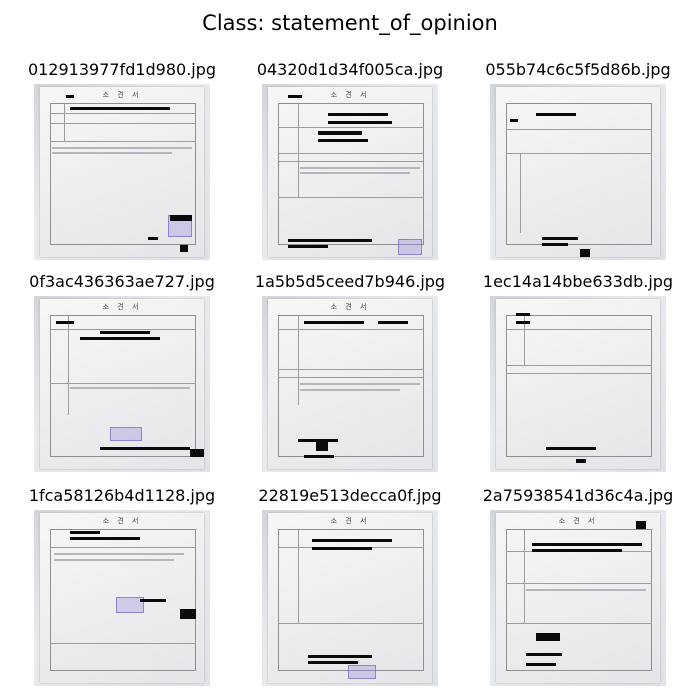 Image resolution: width=700 pixels, height=700 pixels. What do you see at coordinates (578, 495) in the screenshot?
I see `thumbnail-filename: 2a75938541d36c4a.jpg` at bounding box center [578, 495].